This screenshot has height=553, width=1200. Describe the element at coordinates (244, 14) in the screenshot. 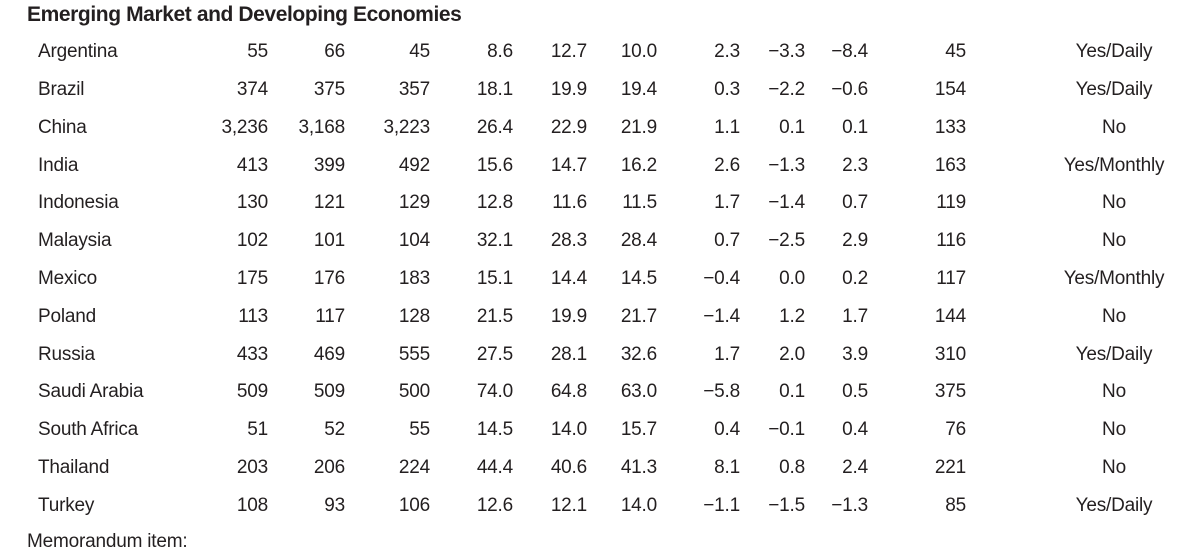

I see `section-title: Emerging Market and Developing Economies` at that location.